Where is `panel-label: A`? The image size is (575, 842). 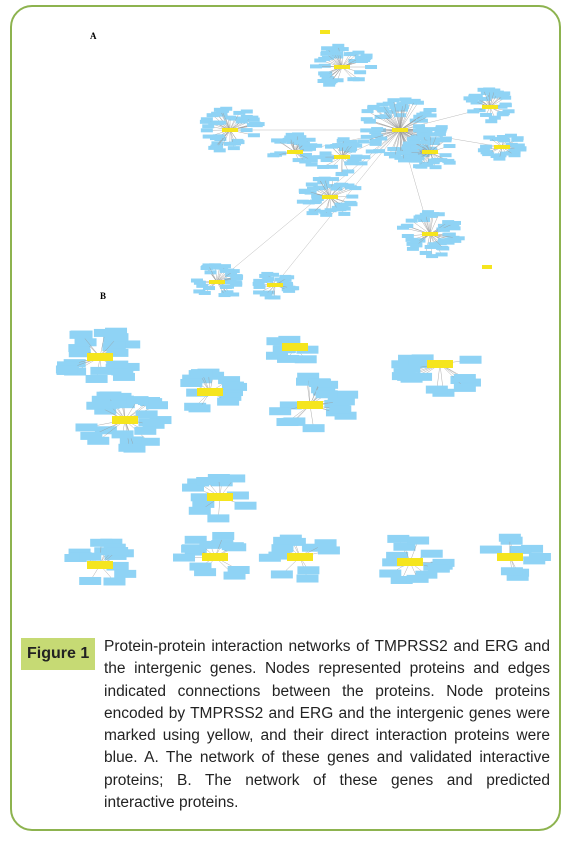
panel-label: A is located at coordinates (93, 36).